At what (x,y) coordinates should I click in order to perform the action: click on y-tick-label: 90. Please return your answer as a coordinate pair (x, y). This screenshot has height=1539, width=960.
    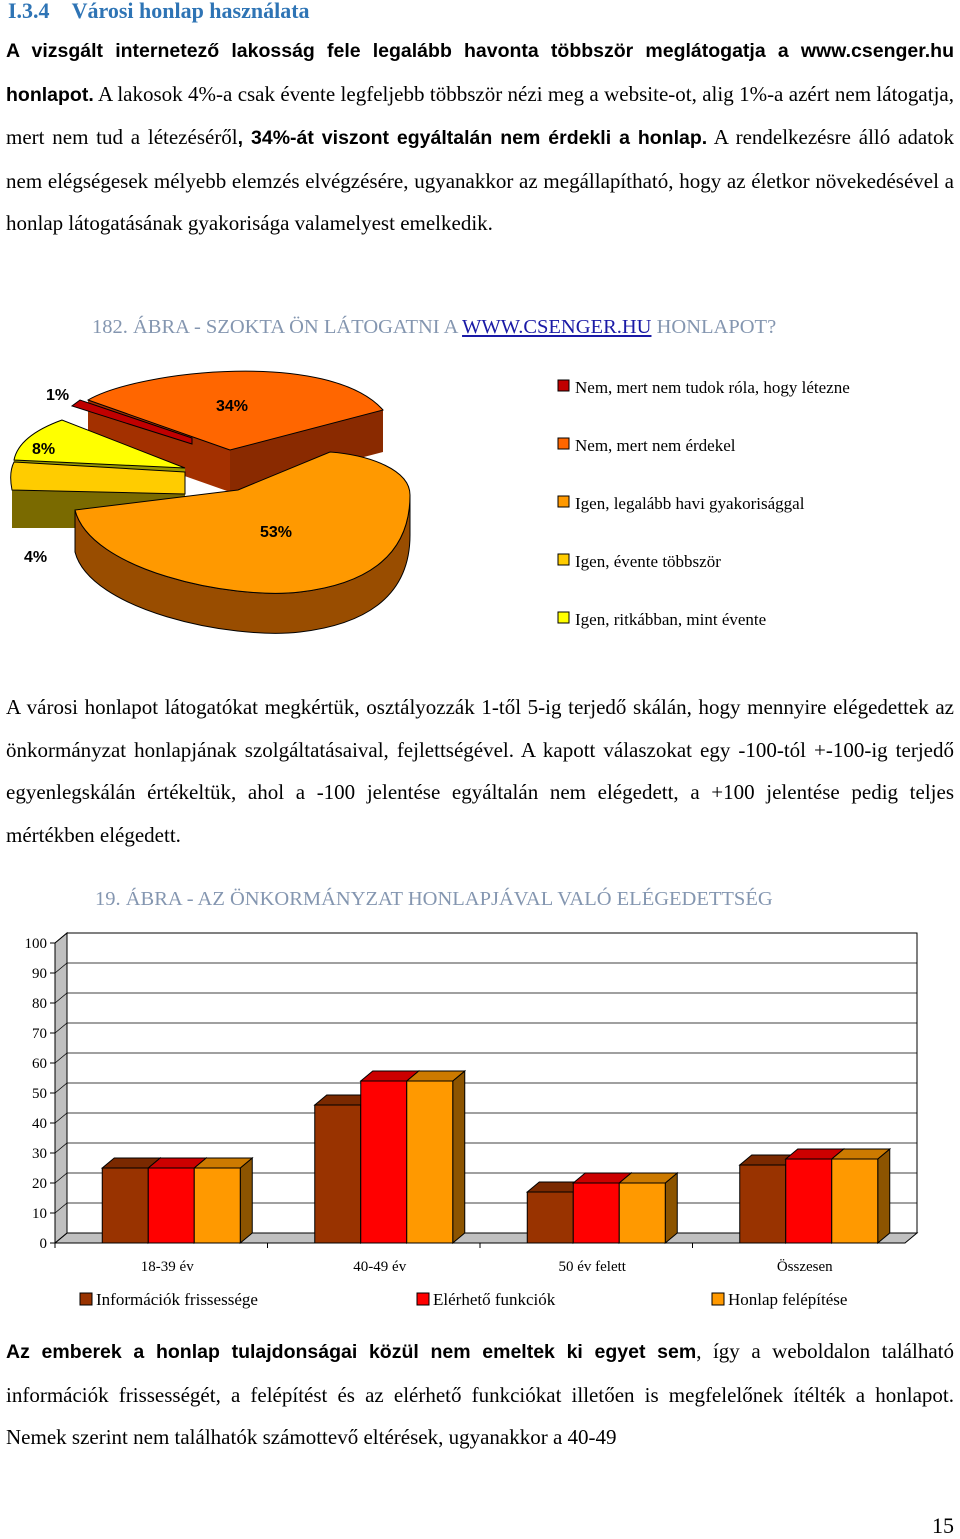
    Looking at the image, I should click on (39, 974).